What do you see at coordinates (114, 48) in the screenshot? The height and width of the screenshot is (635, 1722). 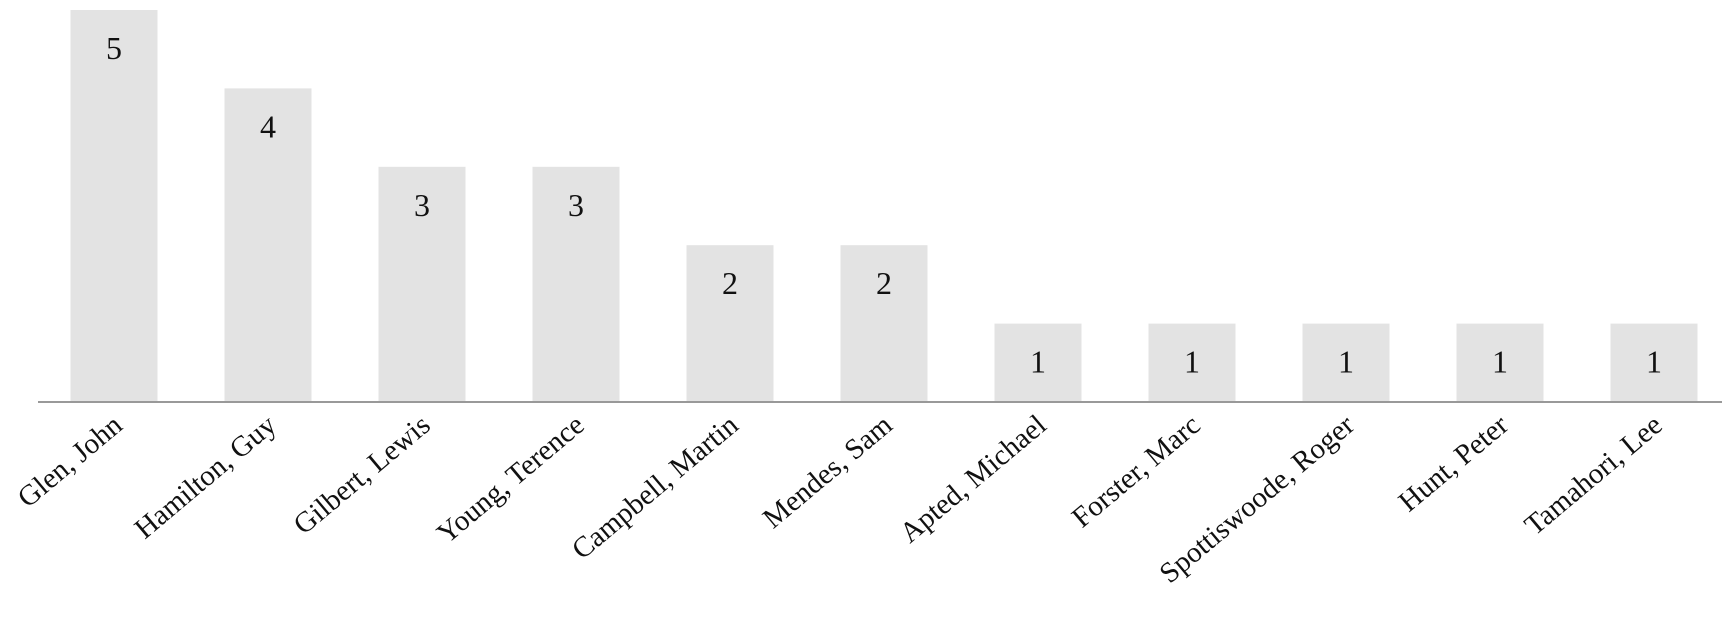 I see `bar-value-label: 5` at bounding box center [114, 48].